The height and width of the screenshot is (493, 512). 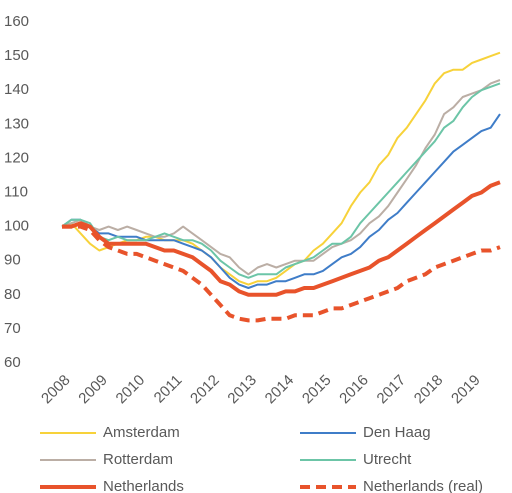 What do you see at coordinates (143, 485) in the screenshot?
I see `legend-label: Netherlands` at bounding box center [143, 485].